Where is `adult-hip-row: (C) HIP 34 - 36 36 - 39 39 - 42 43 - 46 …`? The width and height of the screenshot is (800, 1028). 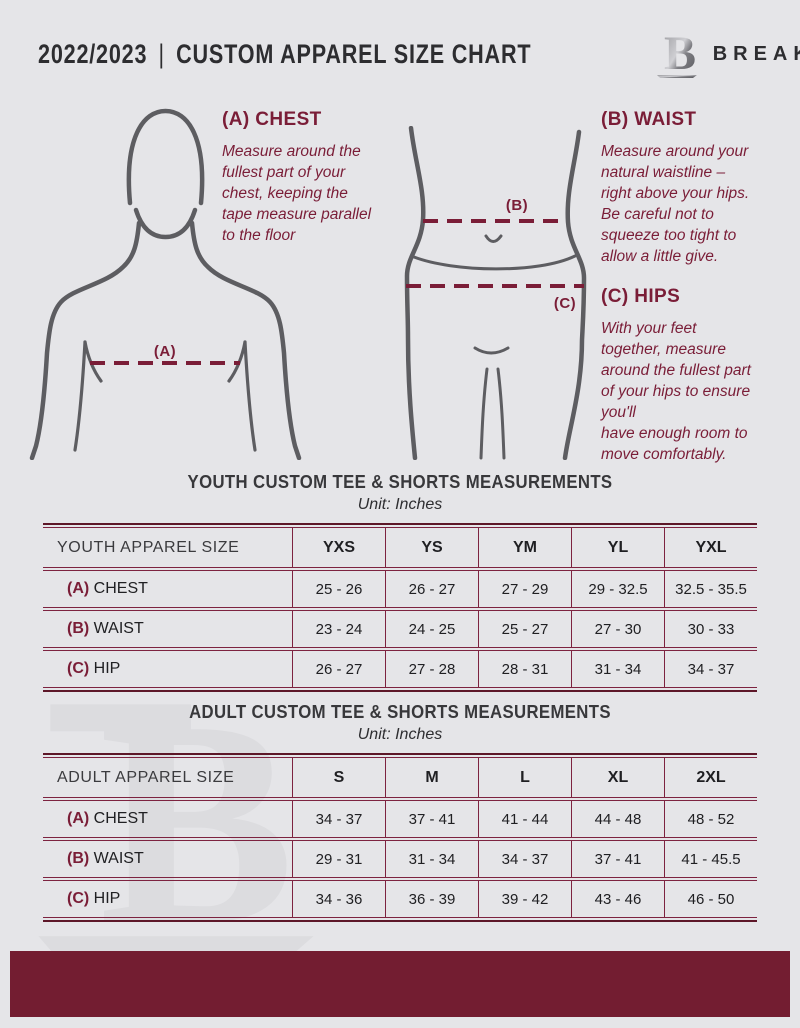
adult-hip-row: (C) HIP 34 - 36 36 - 39 39 - 42 43 - 46 … is located at coordinates (400, 899).